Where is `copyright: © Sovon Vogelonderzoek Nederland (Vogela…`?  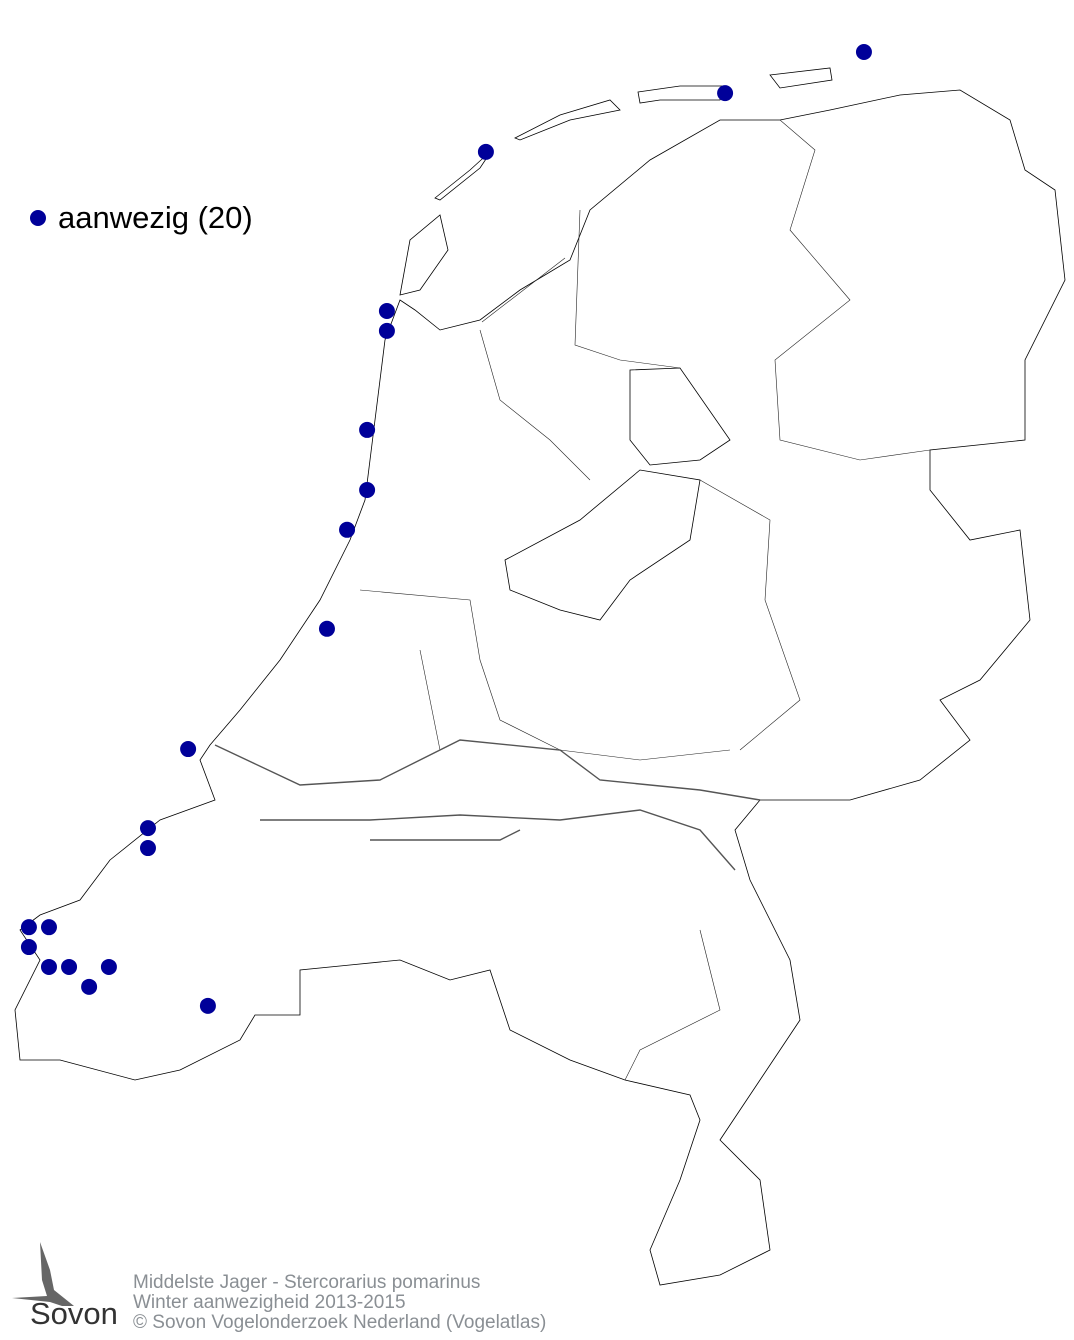
copyright: © Sovon Vogelonderzoek Nederland (Vogela… is located at coordinates (340, 1322).